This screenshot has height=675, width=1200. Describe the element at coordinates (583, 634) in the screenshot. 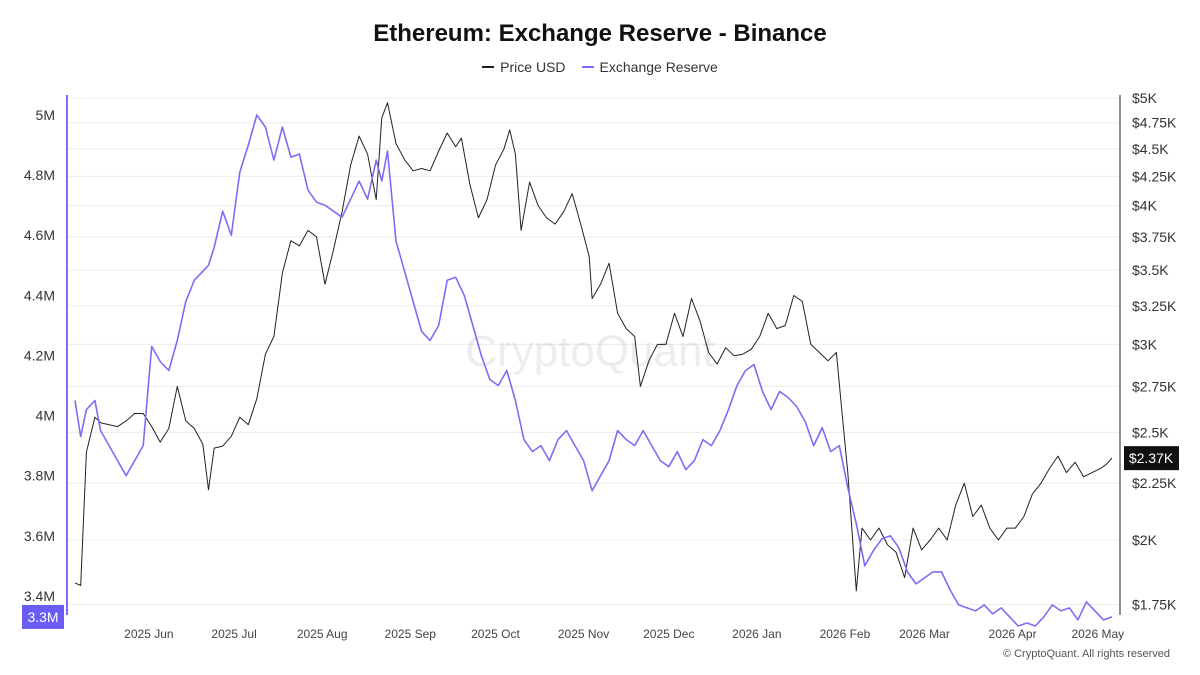

I see `x-tick-label: 2025 Nov` at that location.